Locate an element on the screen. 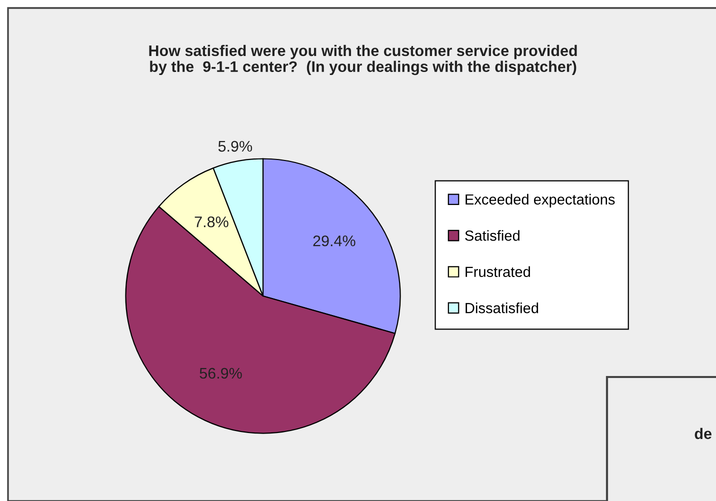 The height and width of the screenshot is (501, 716). text: de is located at coordinates (703, 434).